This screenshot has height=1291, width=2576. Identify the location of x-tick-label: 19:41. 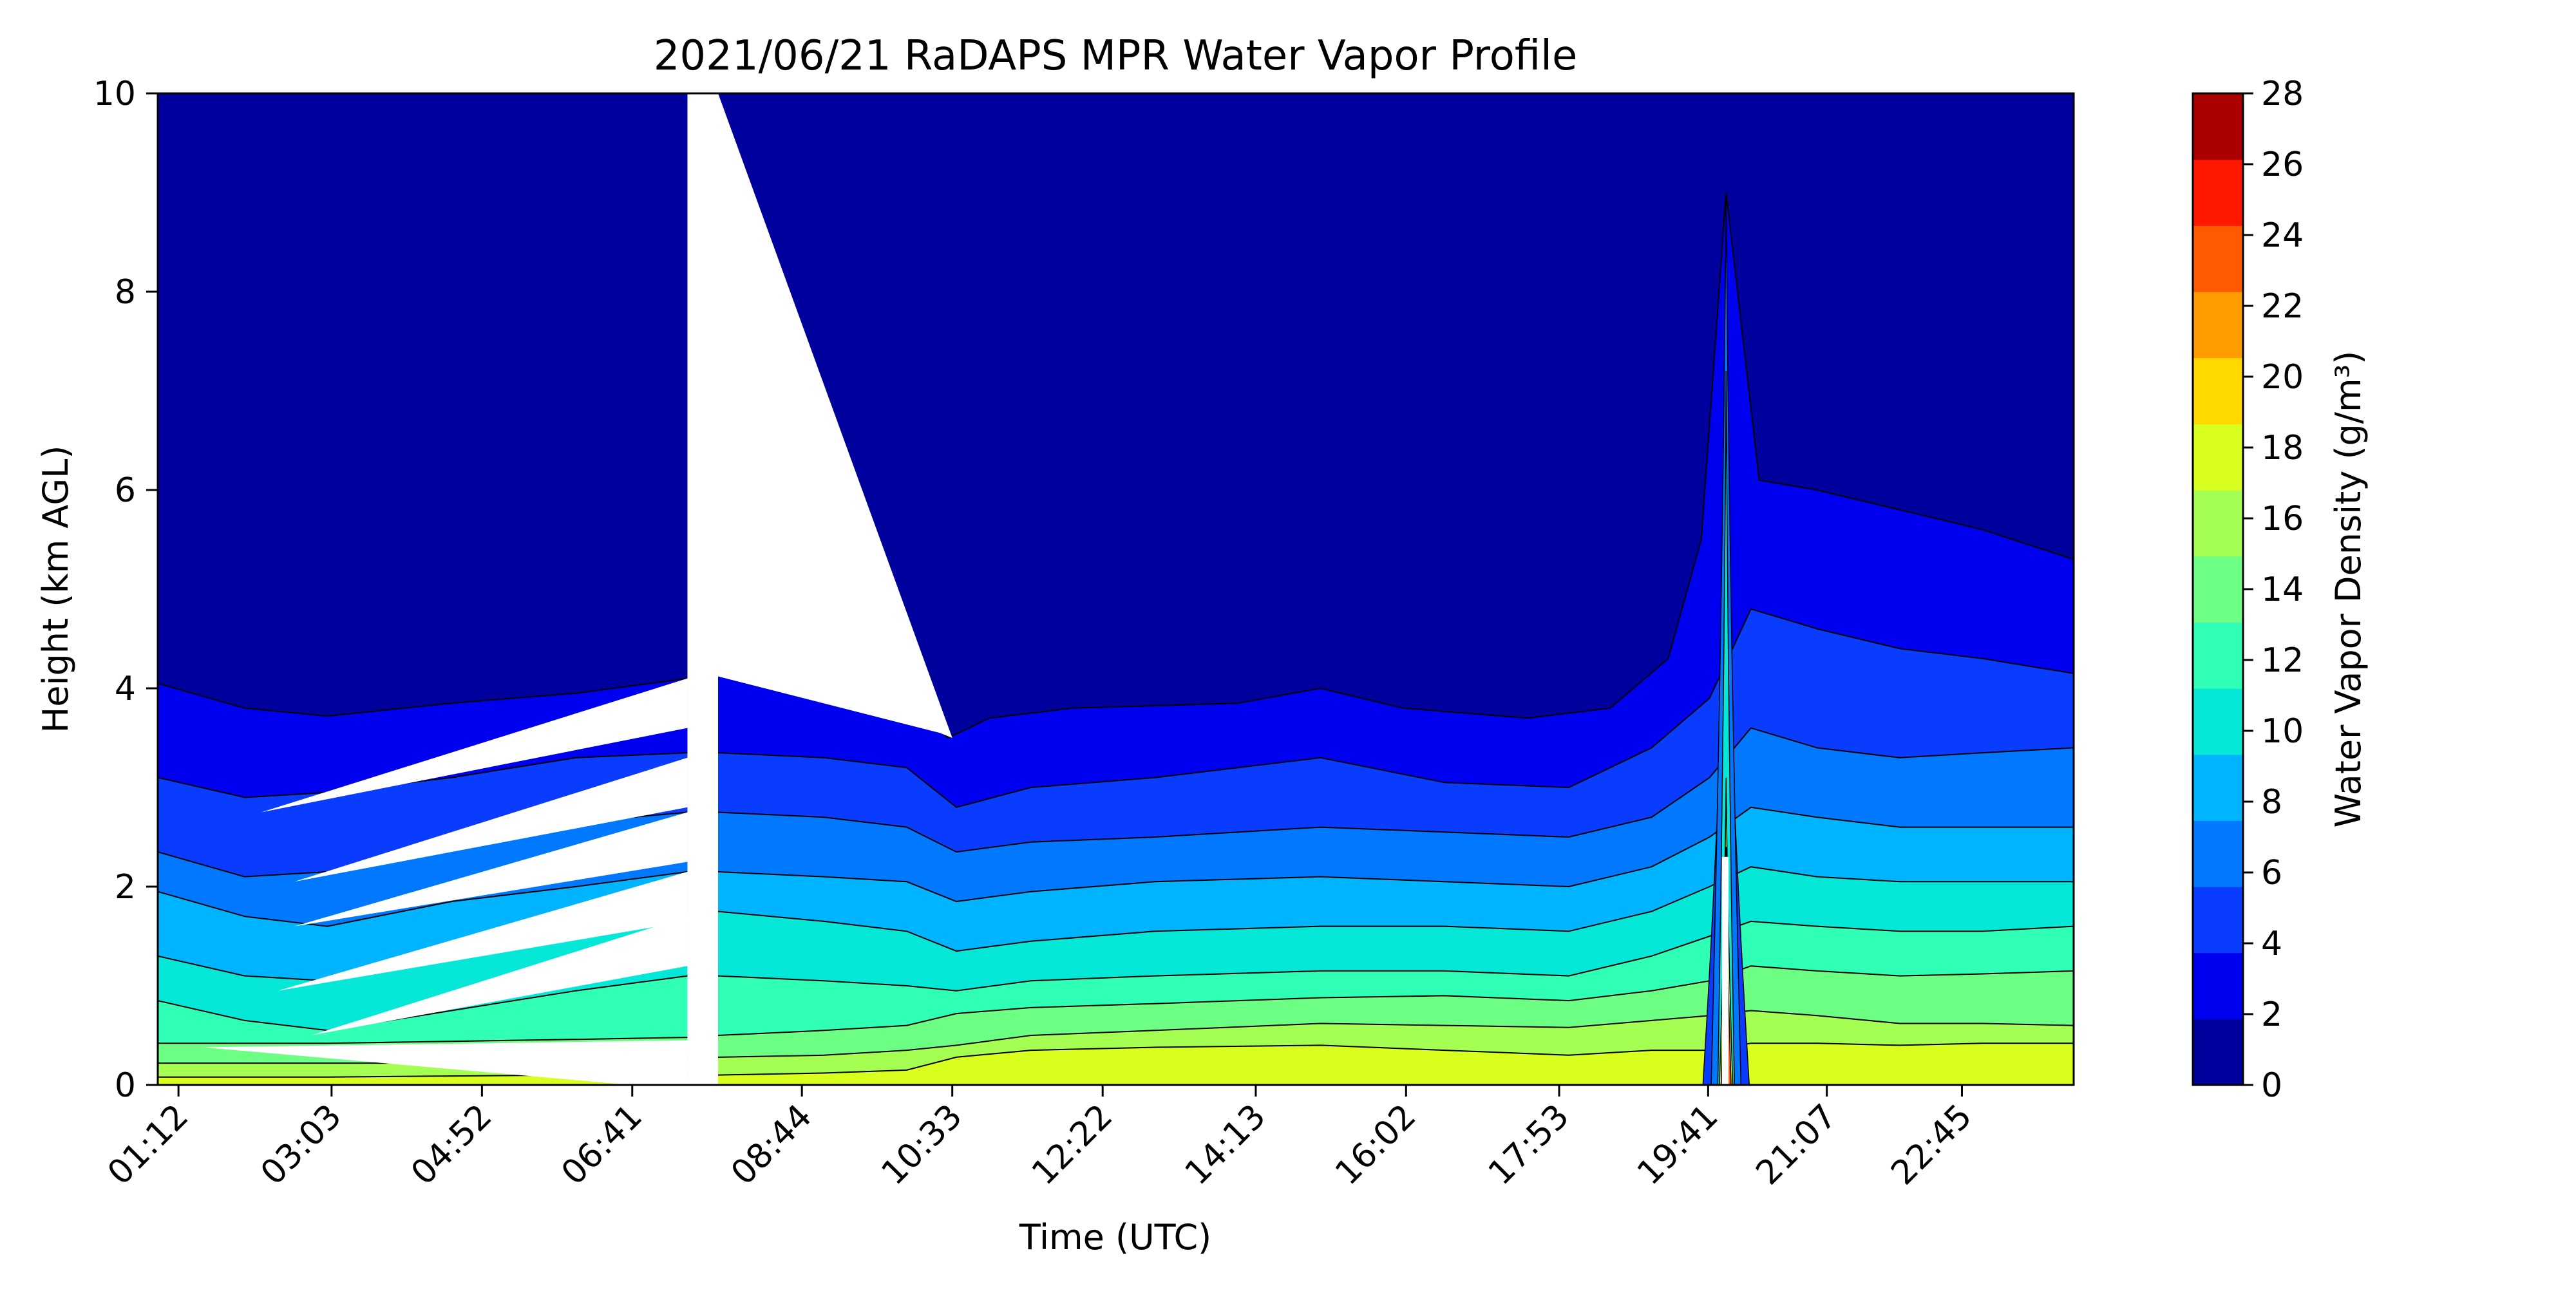
(1677, 1144).